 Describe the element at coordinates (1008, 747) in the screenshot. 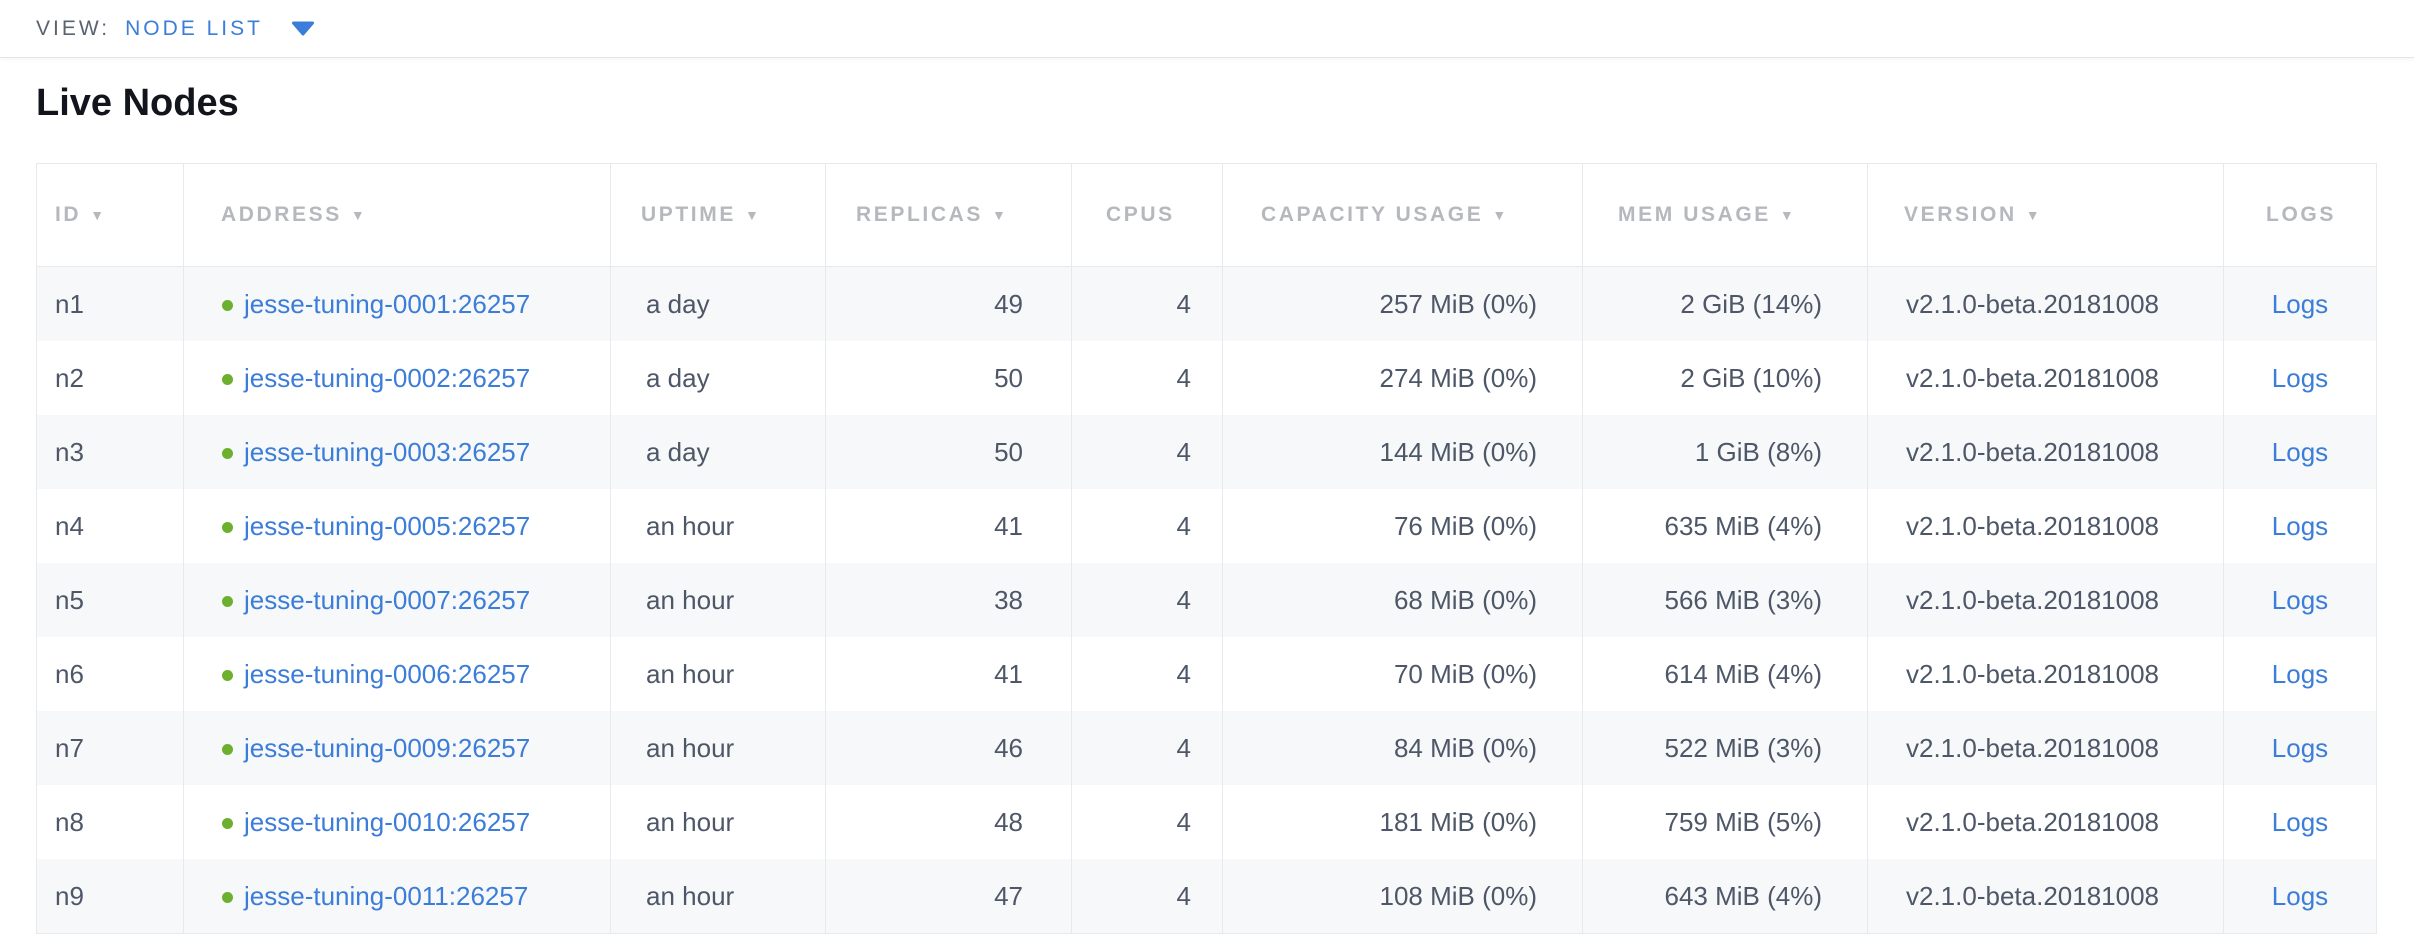

I see `node-replicas: 46` at that location.